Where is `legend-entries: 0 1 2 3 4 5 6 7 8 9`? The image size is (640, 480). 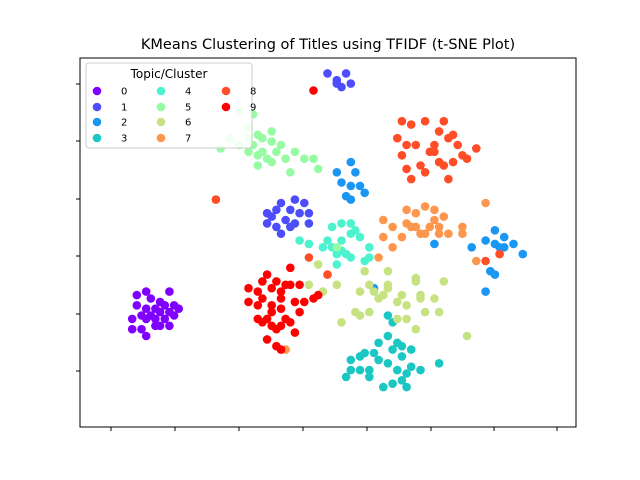
legend-entries: 0 1 2 3 4 5 6 7 8 9 is located at coordinates (174, 115).